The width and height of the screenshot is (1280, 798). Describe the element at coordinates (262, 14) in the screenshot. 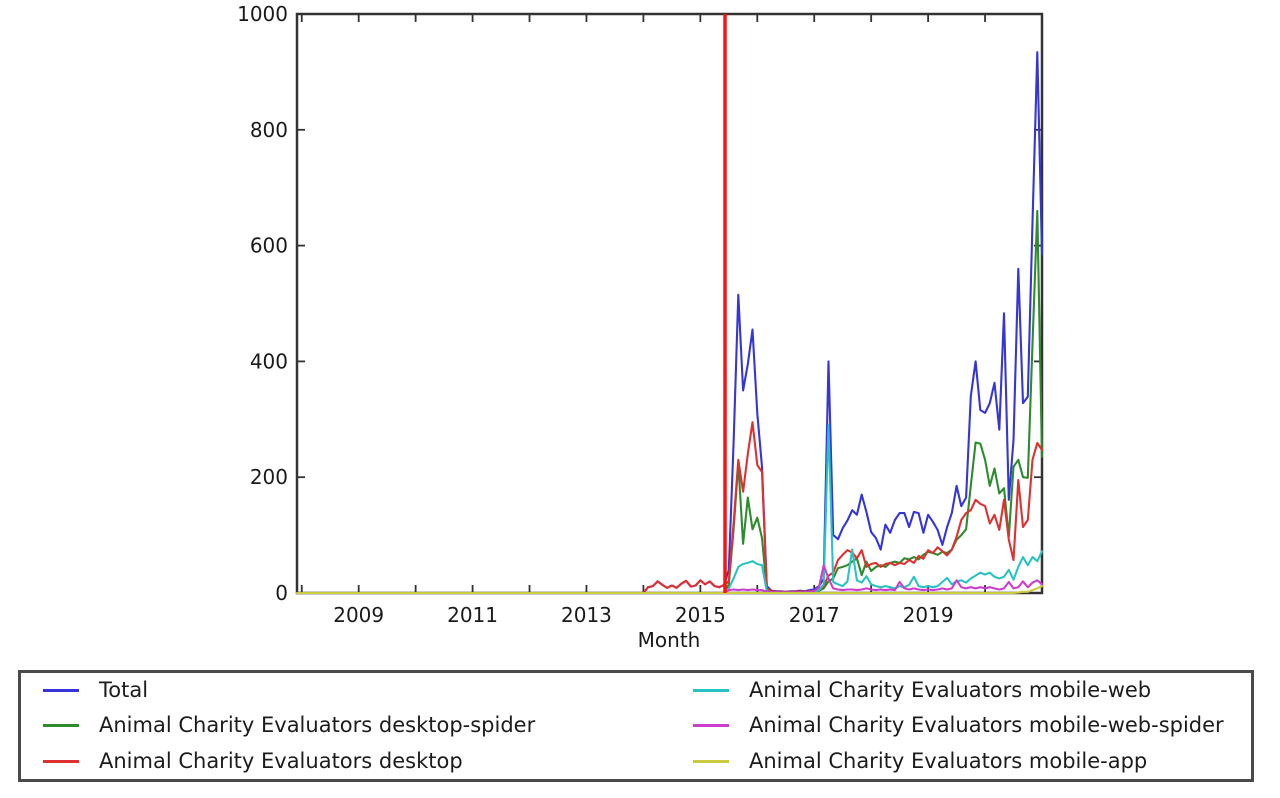

I see `y-tick-label: 1000` at that location.